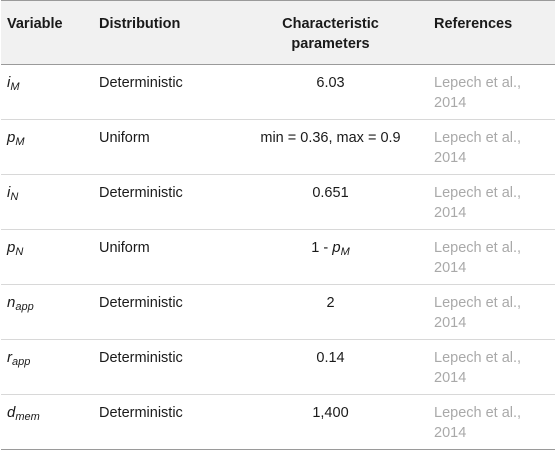 The width and height of the screenshot is (557, 450). Describe the element at coordinates (47, 257) in the screenshot. I see `variable-cell: pN` at that location.